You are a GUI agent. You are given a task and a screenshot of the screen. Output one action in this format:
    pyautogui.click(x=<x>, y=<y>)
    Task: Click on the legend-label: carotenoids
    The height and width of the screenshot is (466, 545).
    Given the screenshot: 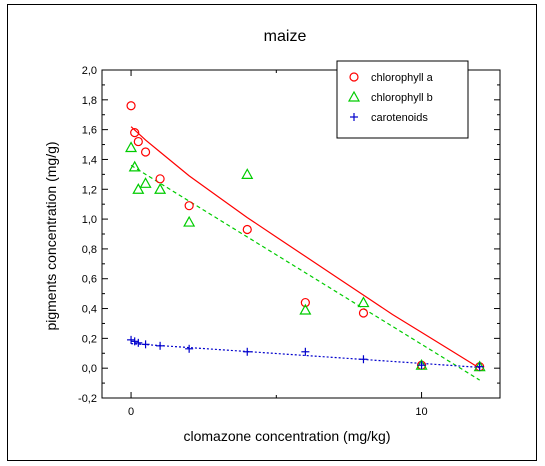 What is the action you would take?
    pyautogui.click(x=399, y=118)
    